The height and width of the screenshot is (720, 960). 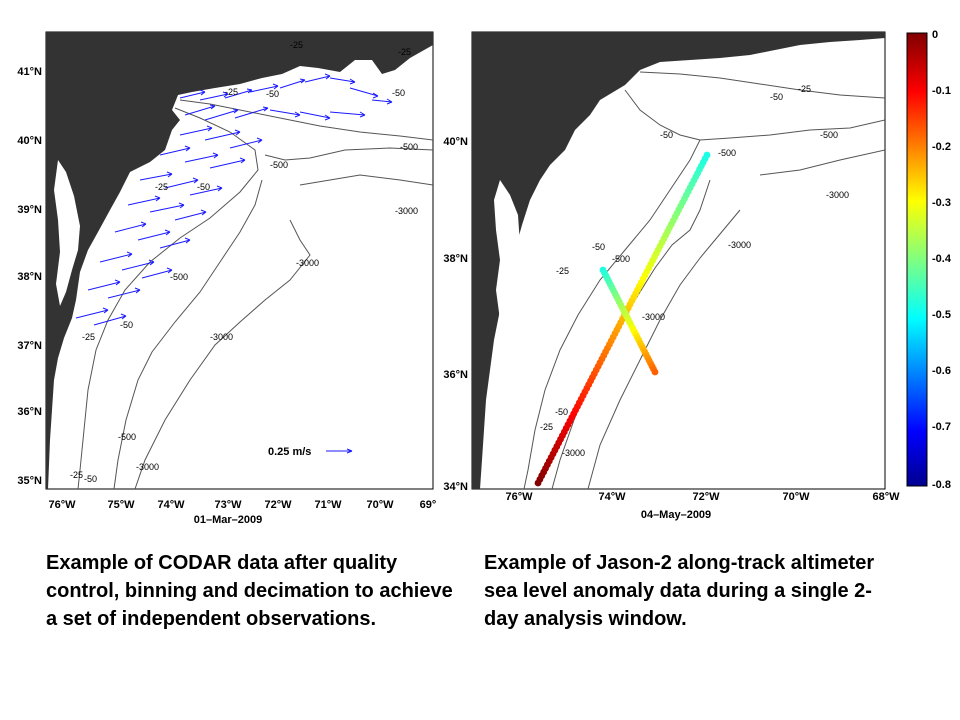 What do you see at coordinates (941, 427) in the screenshot?
I see `colorbar-tick: -0.7` at bounding box center [941, 427].